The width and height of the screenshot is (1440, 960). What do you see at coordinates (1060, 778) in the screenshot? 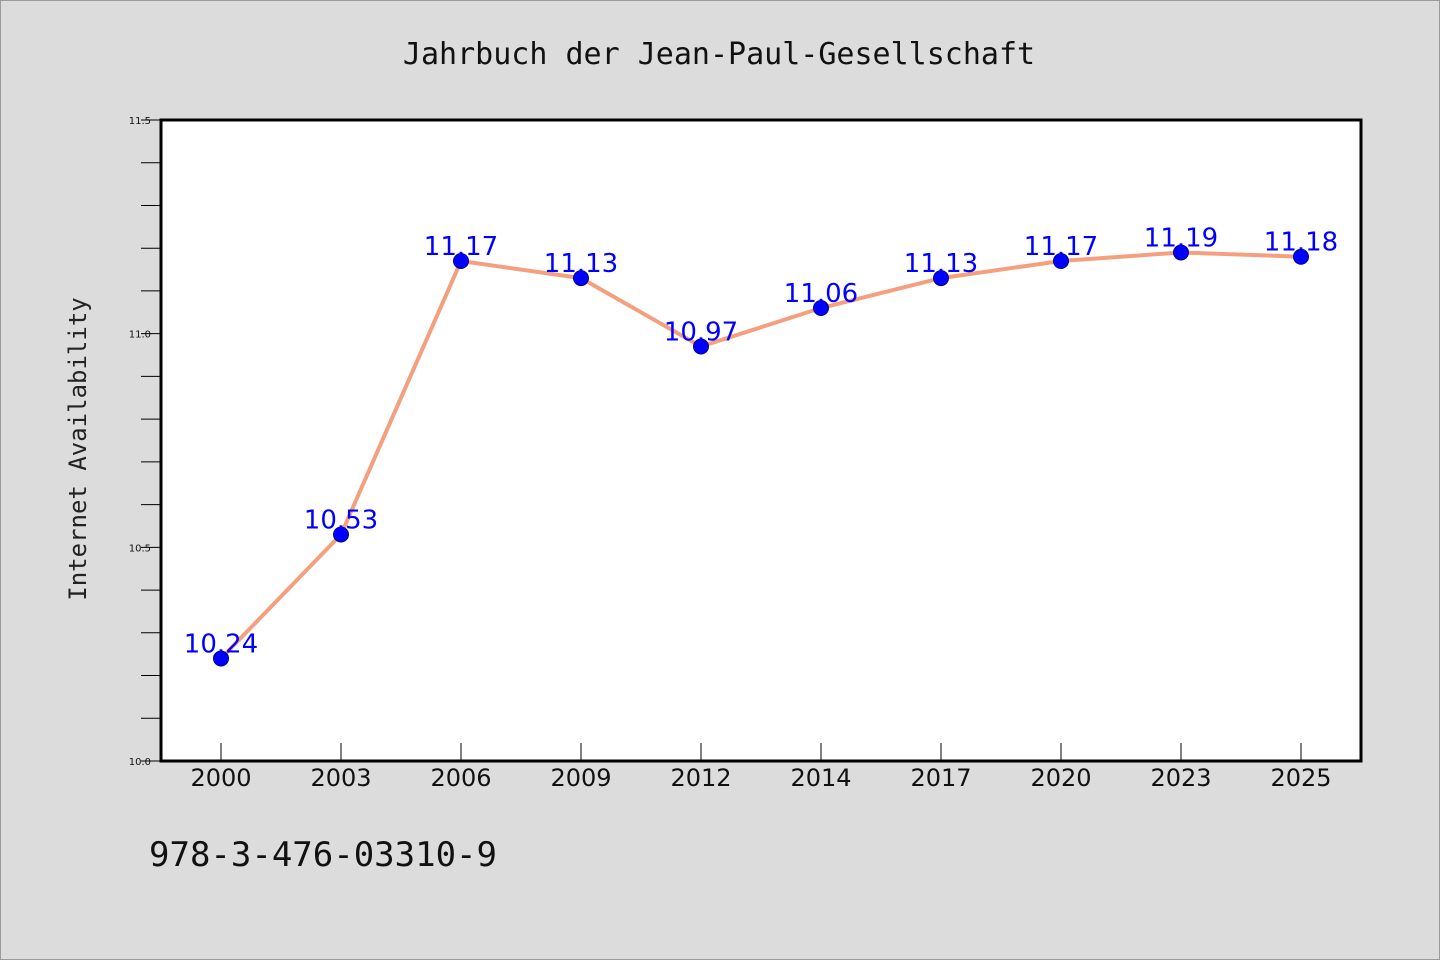
I see `x-tick-label: 2020` at bounding box center [1060, 778].